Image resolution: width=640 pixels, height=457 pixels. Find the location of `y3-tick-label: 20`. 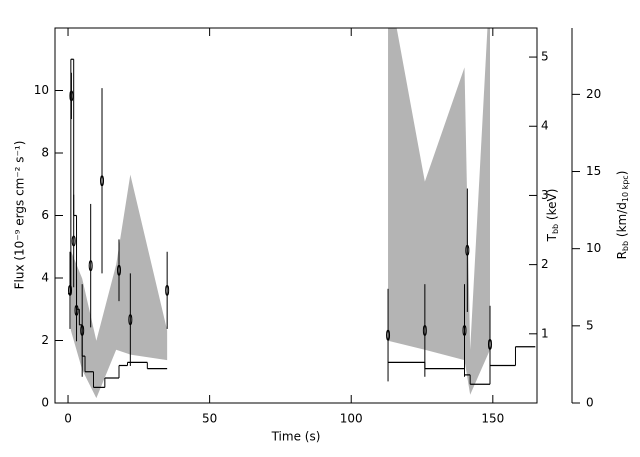

y3-tick-label: 20 is located at coordinates (593, 94).